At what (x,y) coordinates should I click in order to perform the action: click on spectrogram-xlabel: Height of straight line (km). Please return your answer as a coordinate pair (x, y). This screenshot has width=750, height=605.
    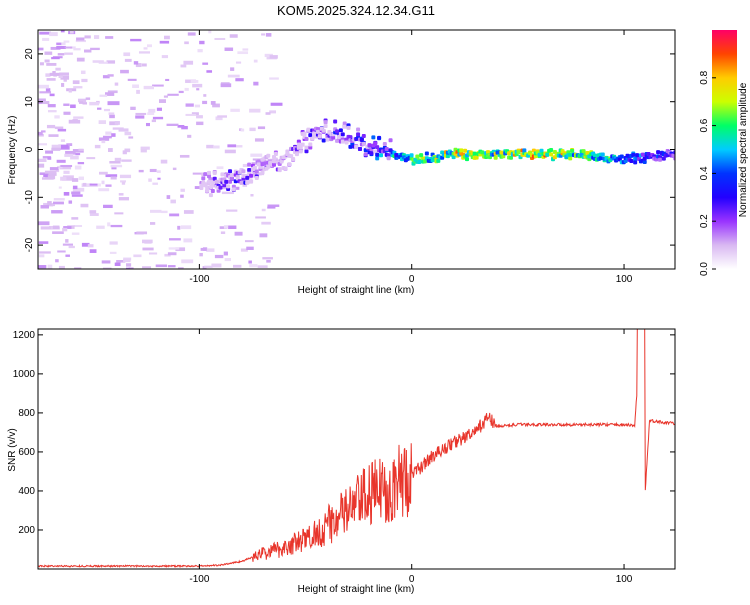
    Looking at the image, I should click on (356, 290).